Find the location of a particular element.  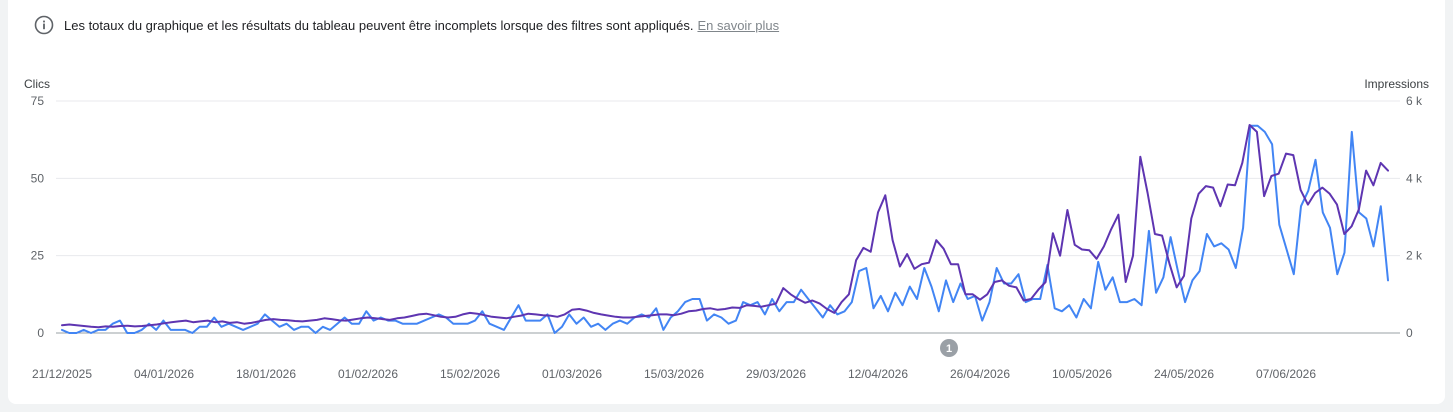

x-axis-tick-label: 07/06/2026 is located at coordinates (1286, 374).